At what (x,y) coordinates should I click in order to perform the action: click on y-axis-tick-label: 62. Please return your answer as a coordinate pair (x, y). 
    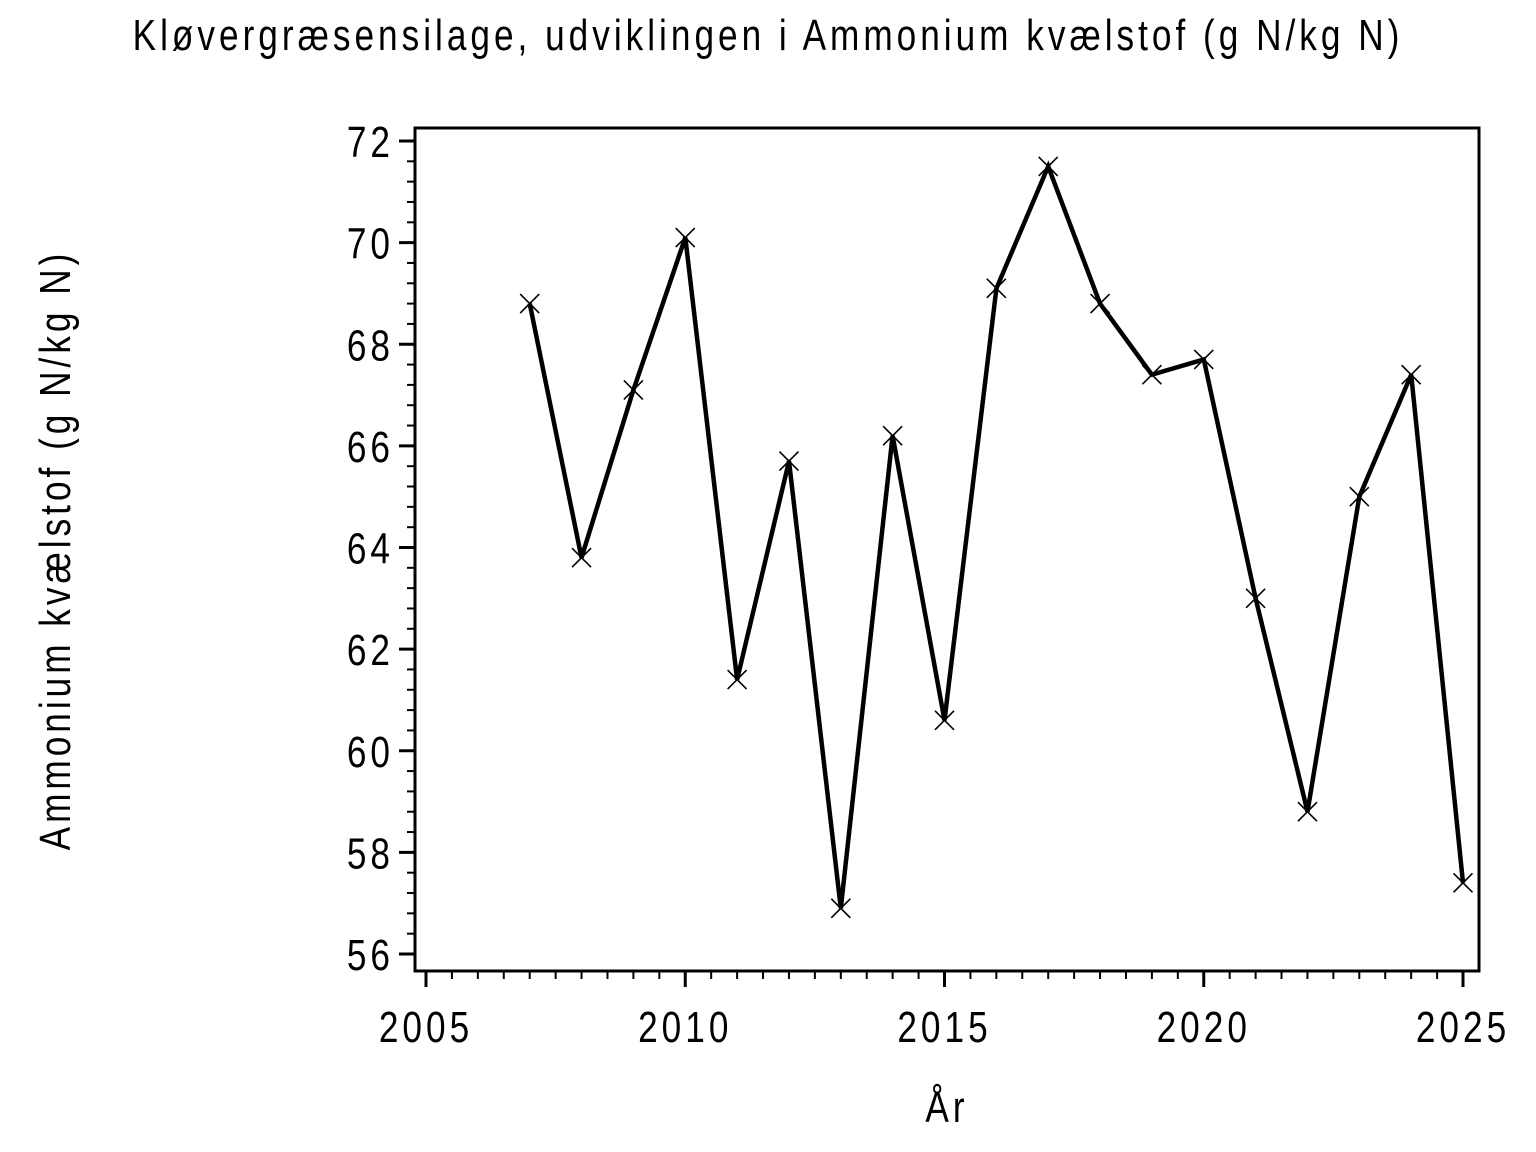
    Looking at the image, I should click on (370, 650).